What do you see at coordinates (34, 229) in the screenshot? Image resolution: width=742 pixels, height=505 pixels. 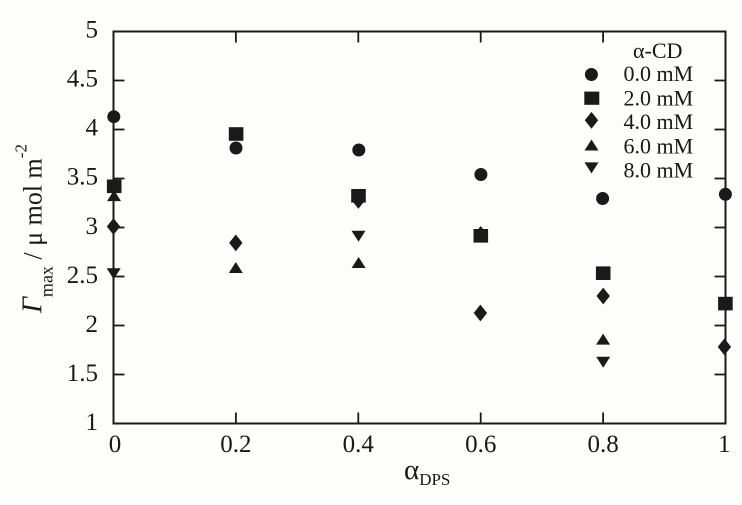 I see `svg-text: Γmax / μ mol m-2` at bounding box center [34, 229].